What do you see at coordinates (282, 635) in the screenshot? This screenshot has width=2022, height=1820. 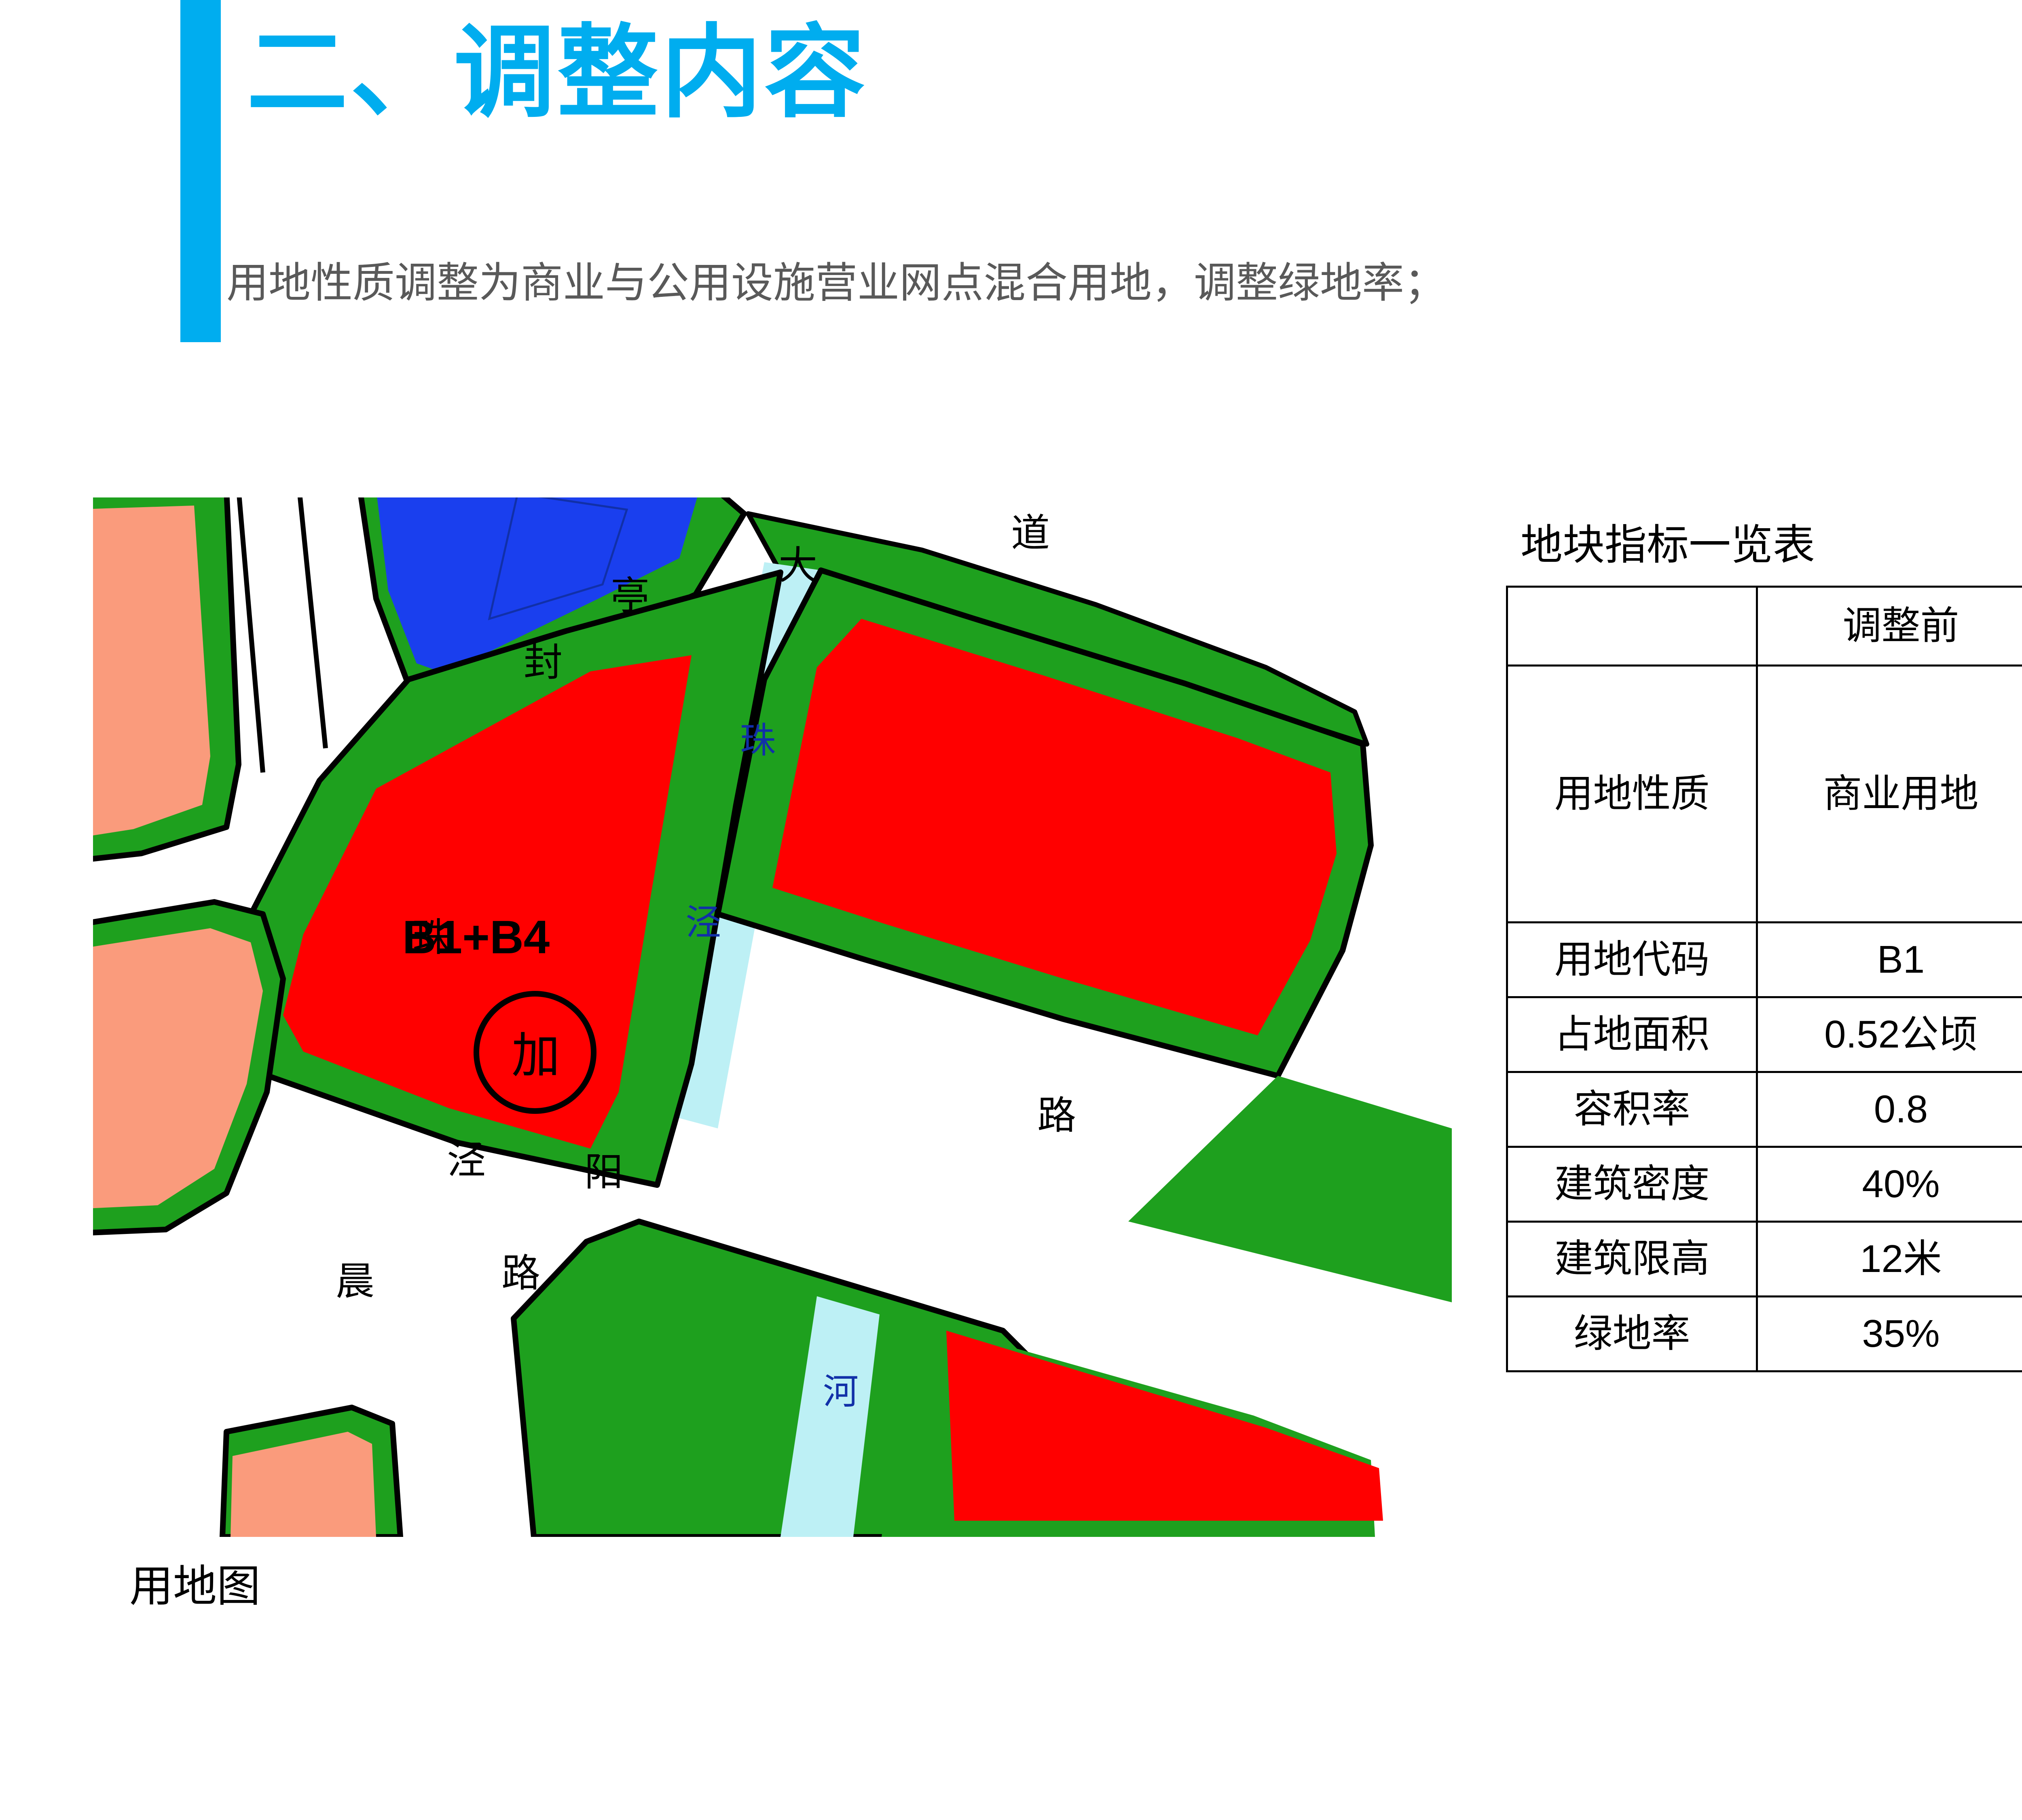 I see `road-centerline-nw` at bounding box center [282, 635].